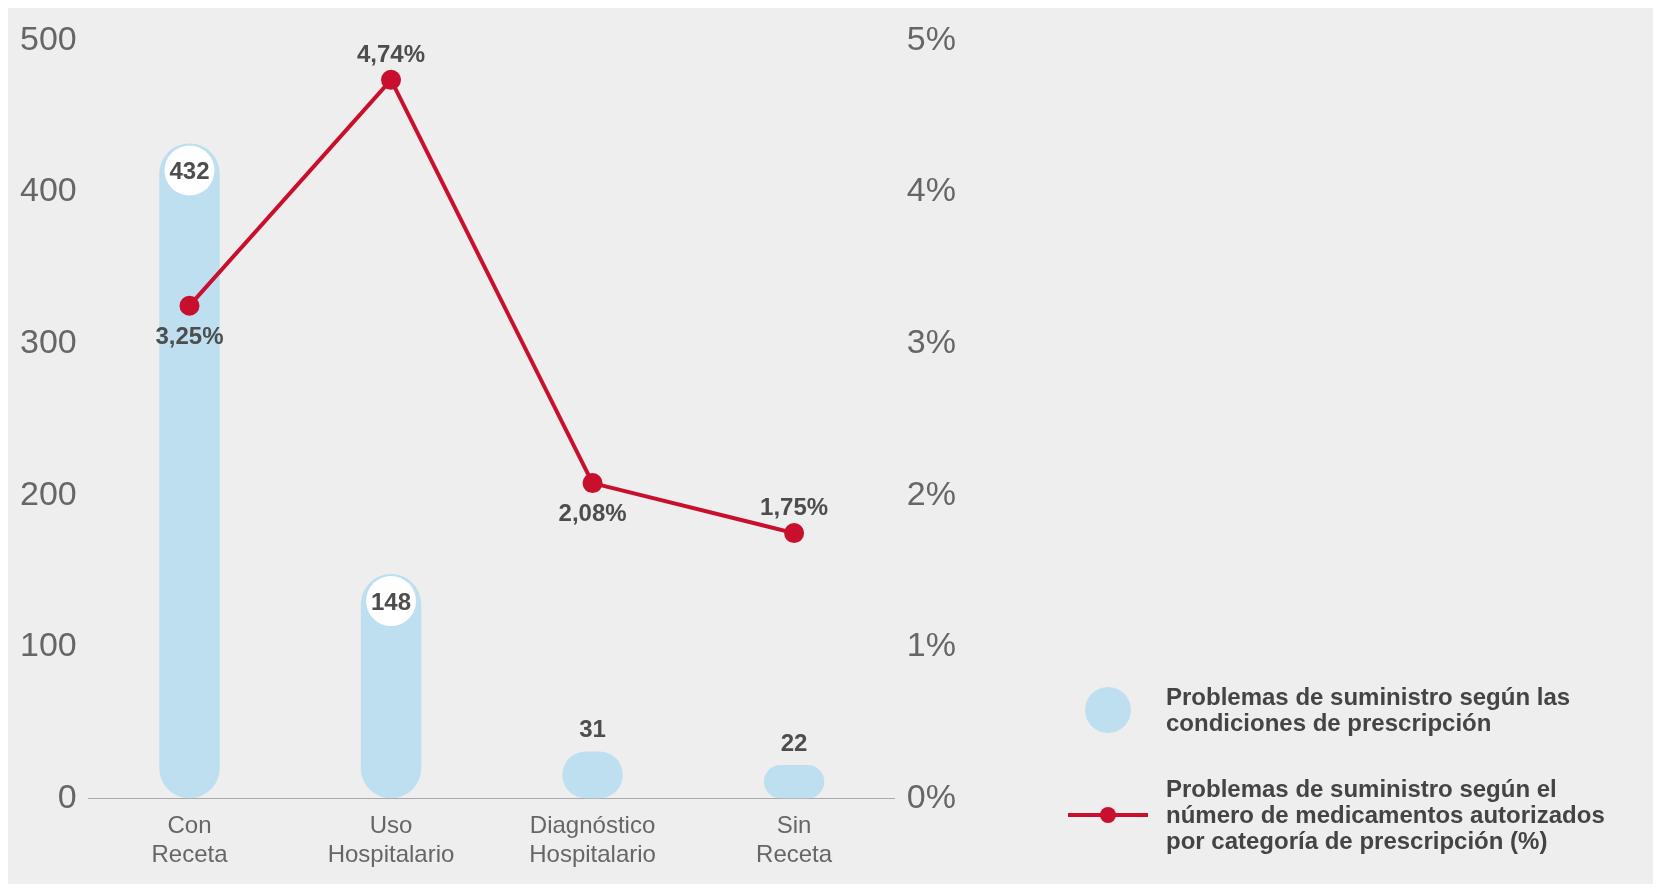 The image size is (1661, 892). Describe the element at coordinates (931, 644) in the screenshot. I see `y2-tick-label: 1%` at that location.